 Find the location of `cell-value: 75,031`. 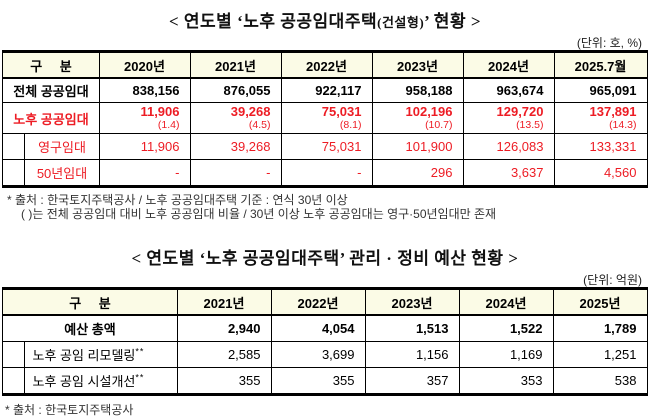

cell-value: 75,031 is located at coordinates (326, 147).